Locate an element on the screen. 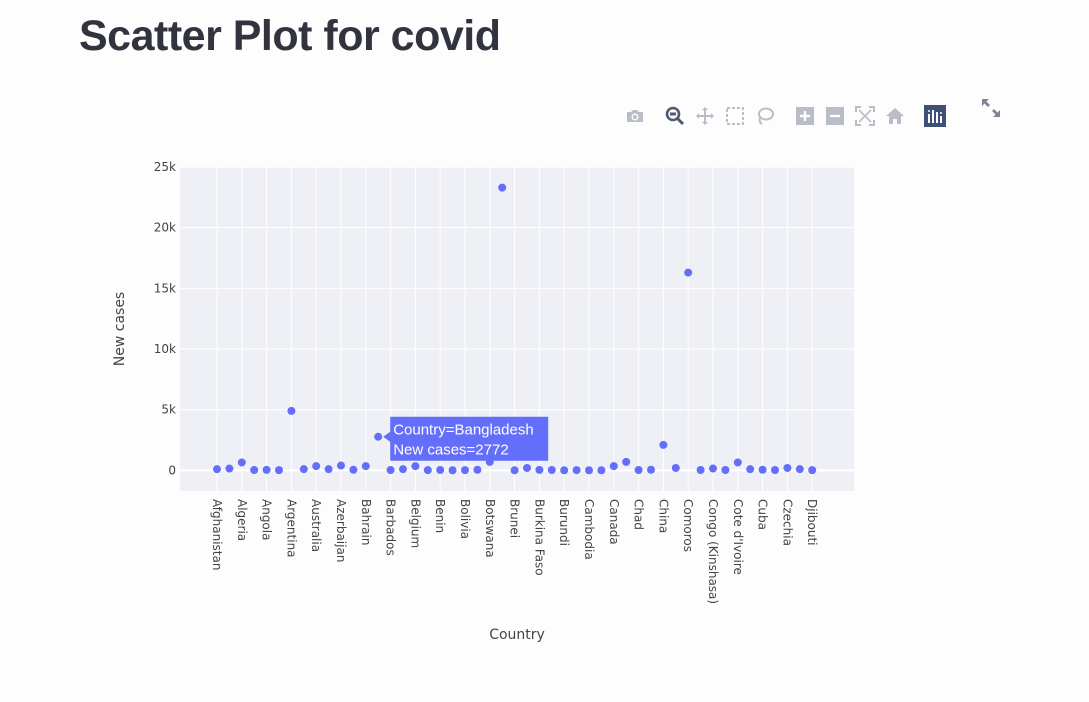 Image resolution: width=1089 pixels, height=702 pixels. y-tick-labels: 0 5k 10k 15k 20k 25k is located at coordinates (165, 318).